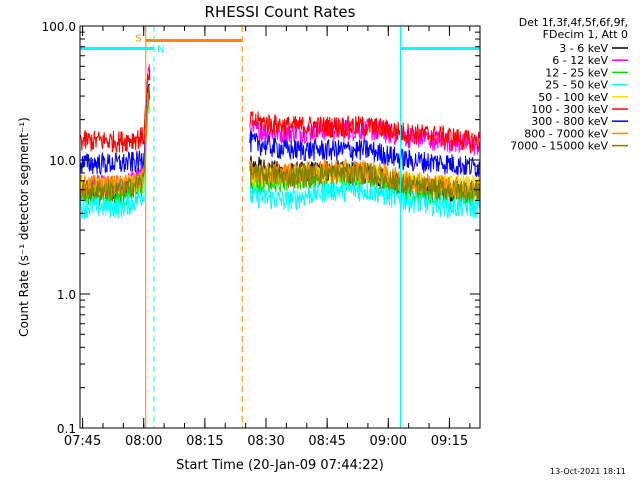 The image size is (640, 480). Describe the element at coordinates (24, 227) in the screenshot. I see `y-axis-label: Count Rate (s⁻¹ detector segment⁻¹)` at that location.